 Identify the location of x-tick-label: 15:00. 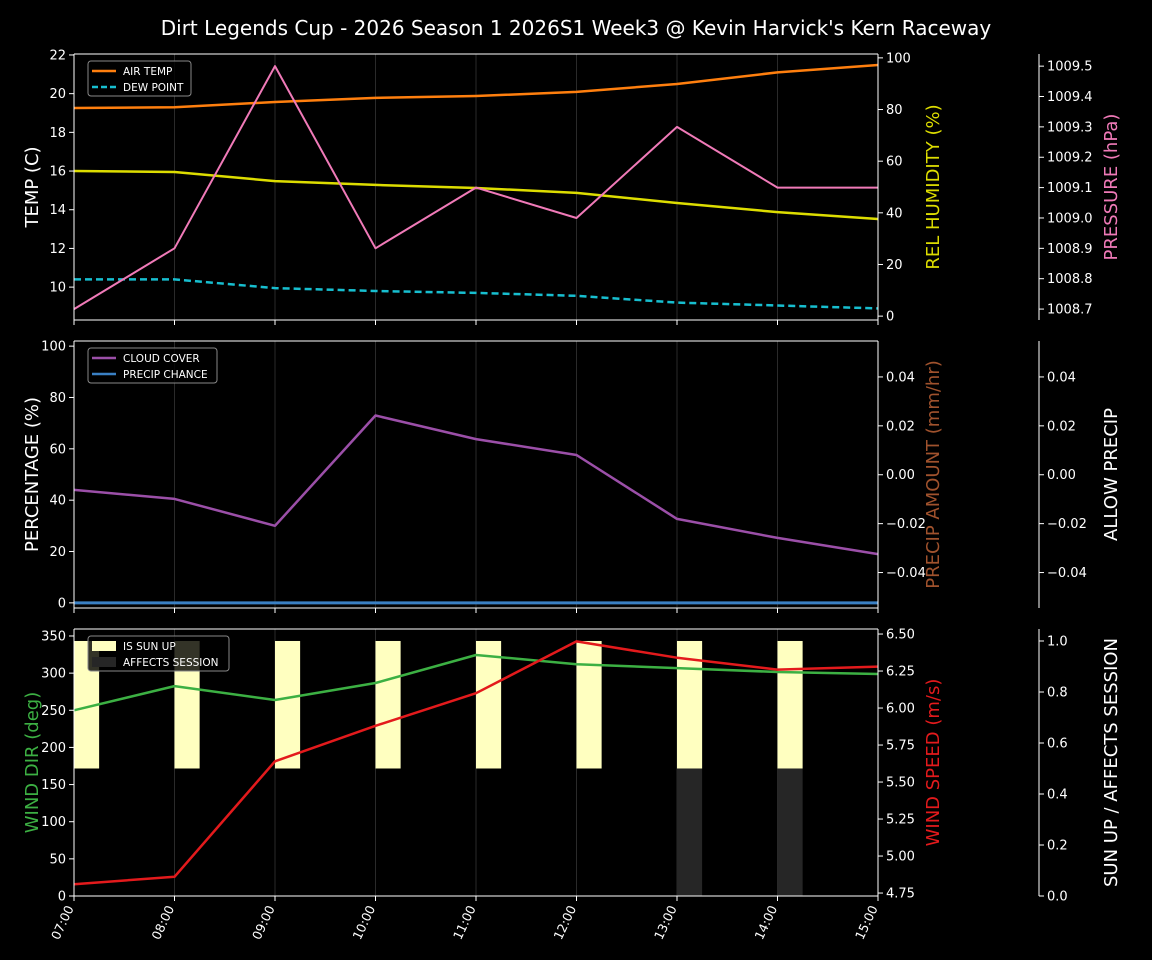
(866, 922).